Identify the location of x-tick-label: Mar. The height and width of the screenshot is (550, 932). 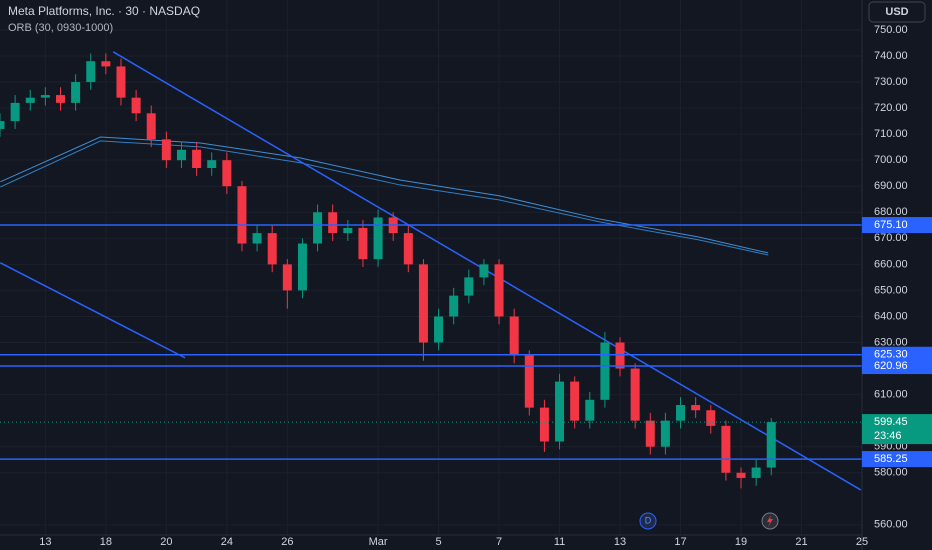
(378, 542).